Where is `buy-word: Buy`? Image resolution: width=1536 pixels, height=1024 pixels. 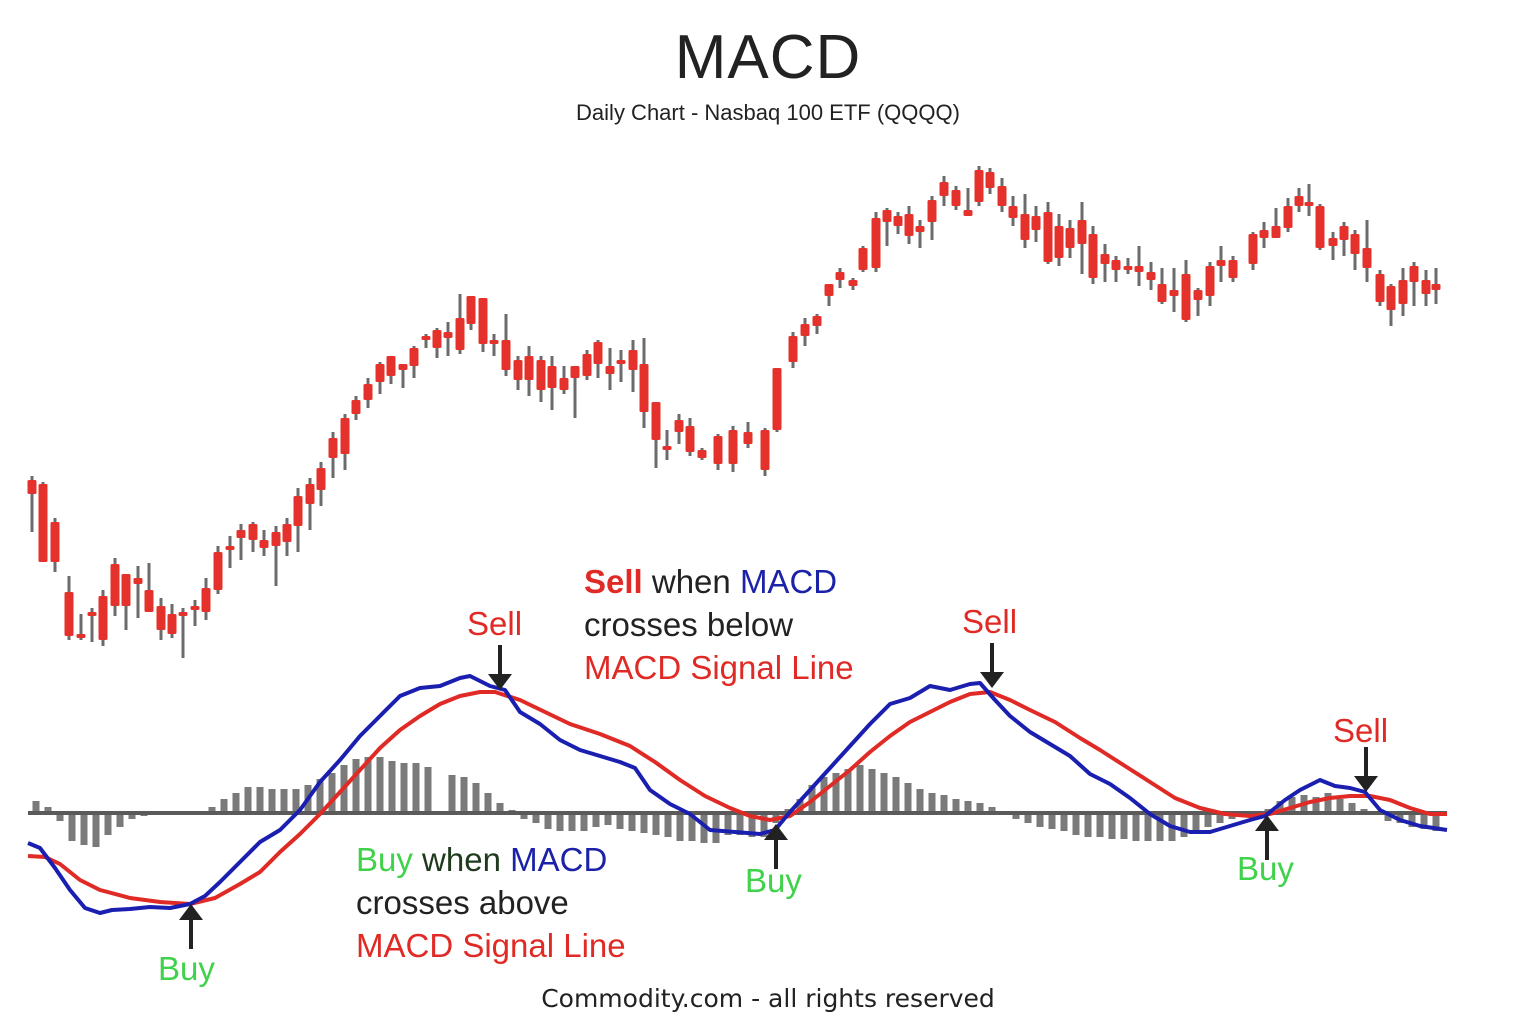
buy-word: Buy is located at coordinates (384, 859).